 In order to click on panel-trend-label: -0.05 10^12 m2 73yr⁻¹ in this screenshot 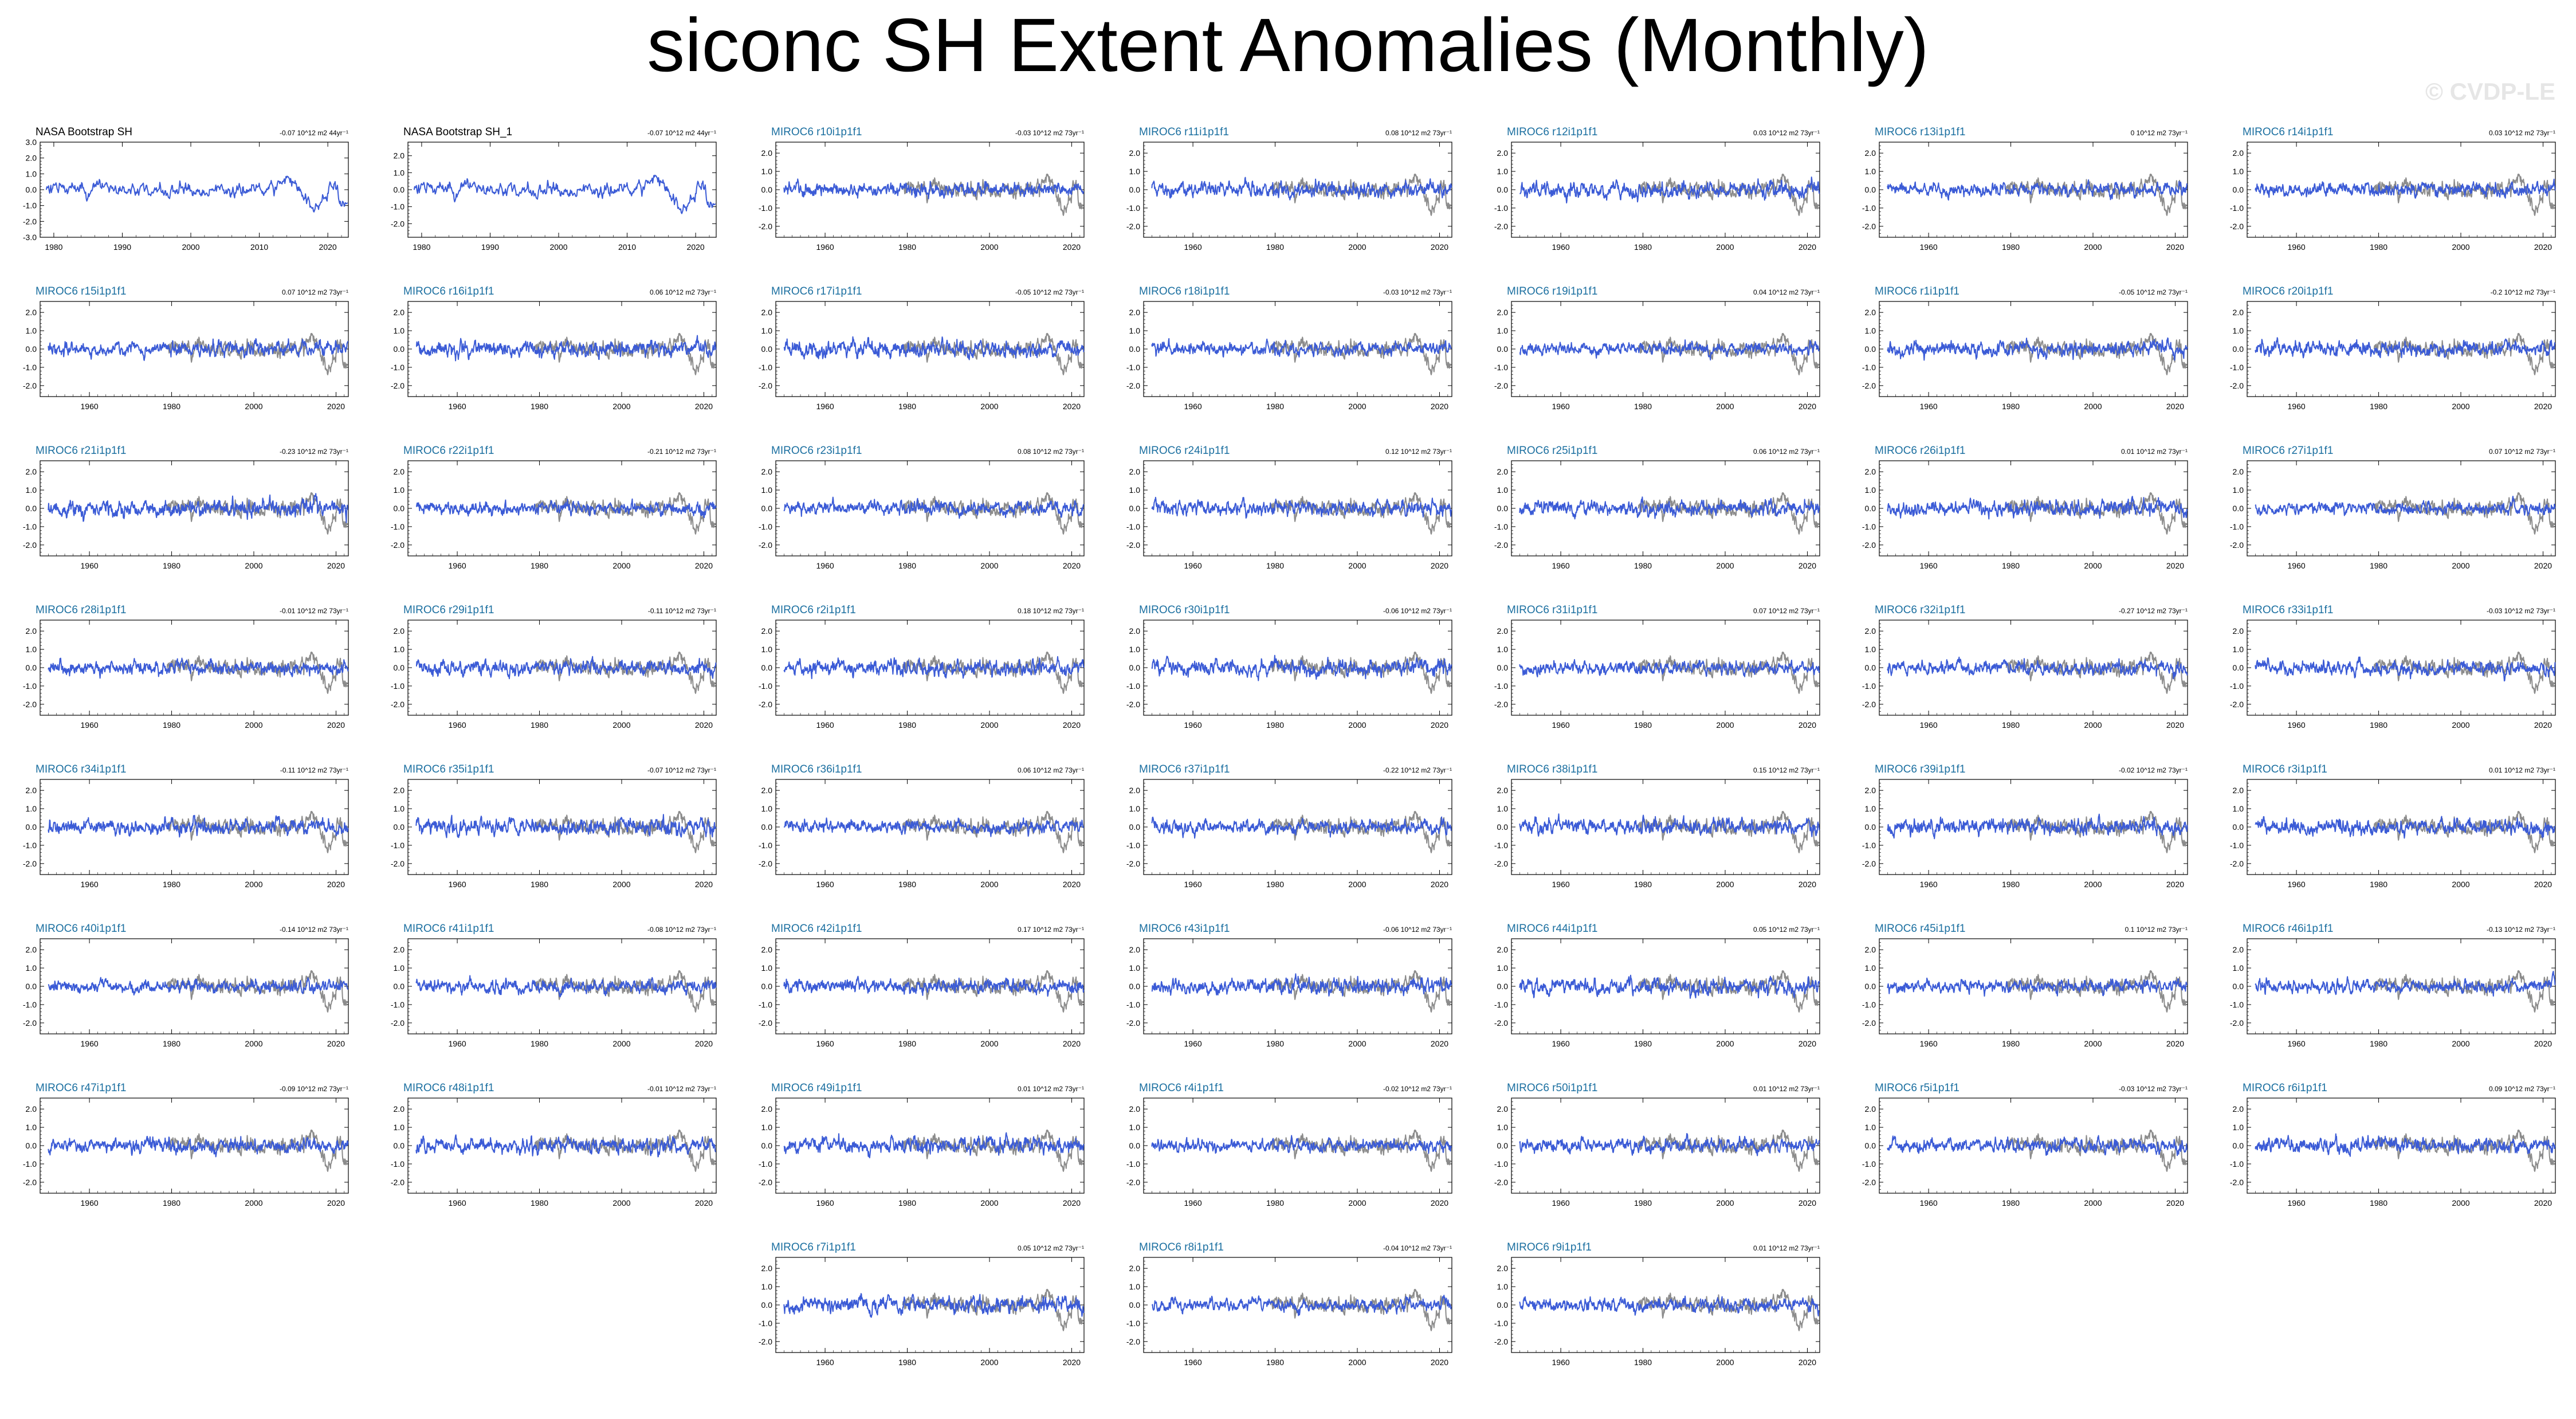, I will do `click(2153, 292)`.